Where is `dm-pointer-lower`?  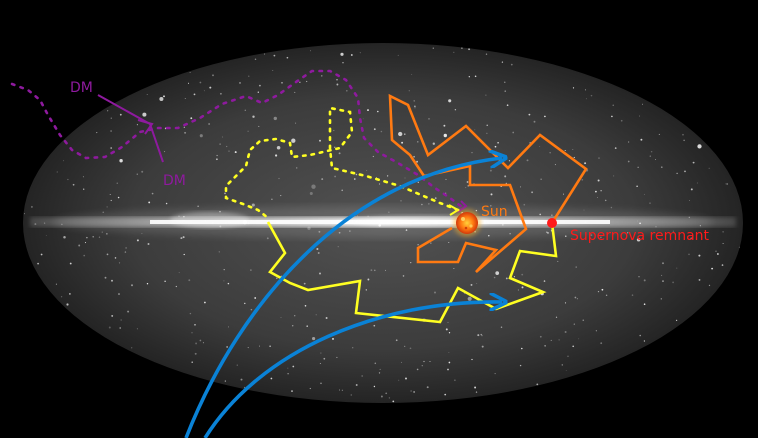
dm-pointer-lower is located at coordinates (156, 143).